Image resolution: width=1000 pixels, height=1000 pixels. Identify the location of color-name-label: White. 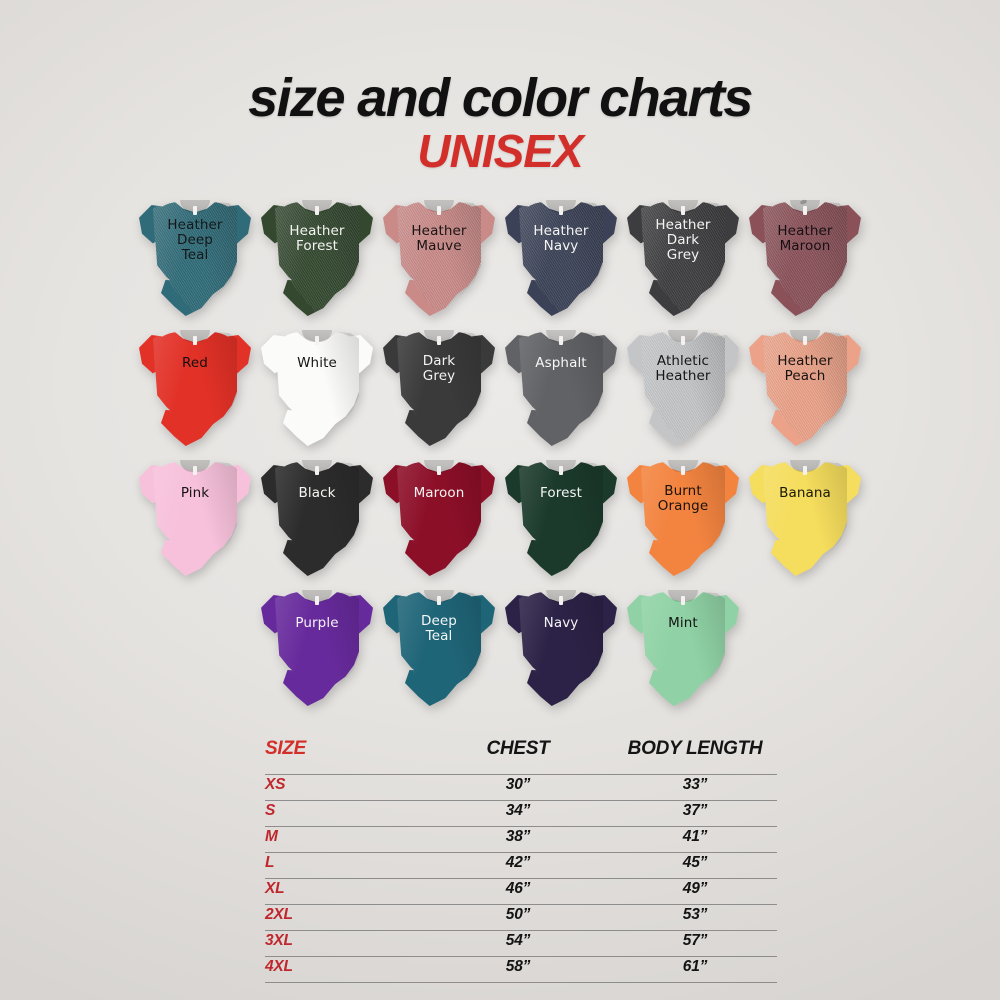
(317, 363).